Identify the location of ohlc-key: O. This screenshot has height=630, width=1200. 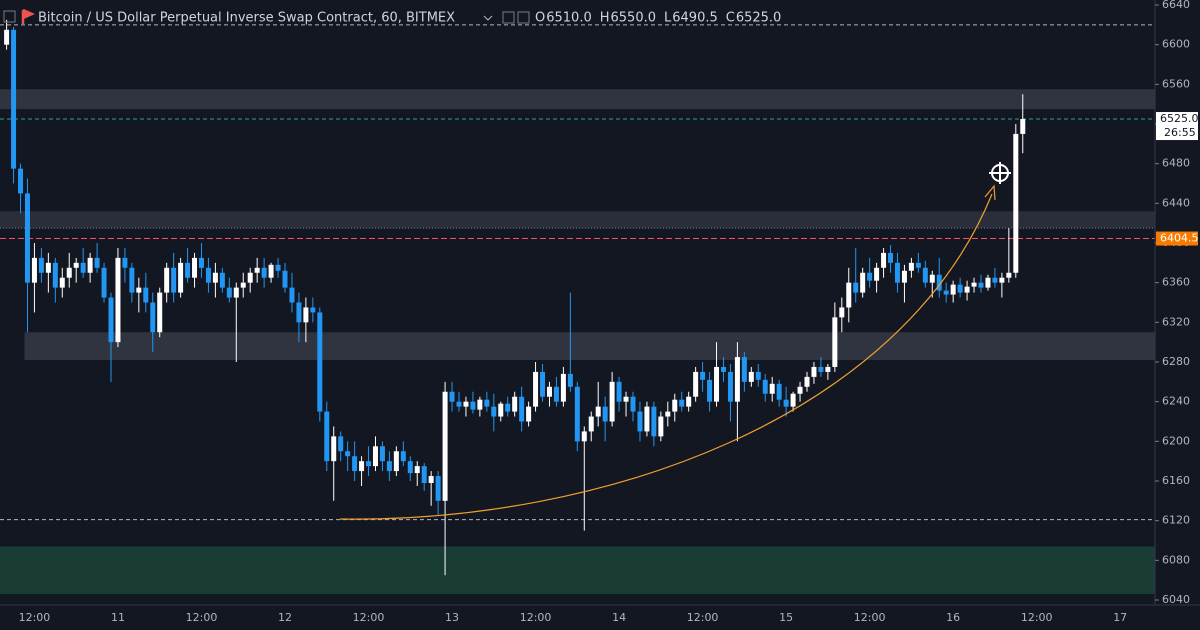
(540, 18).